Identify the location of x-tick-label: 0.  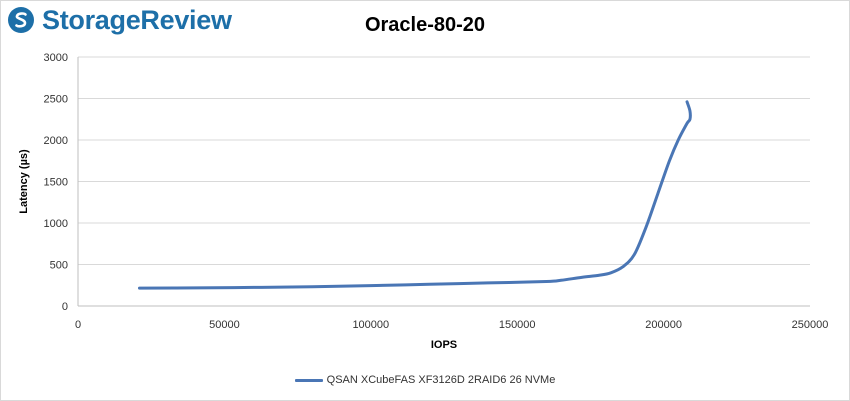
(78, 325).